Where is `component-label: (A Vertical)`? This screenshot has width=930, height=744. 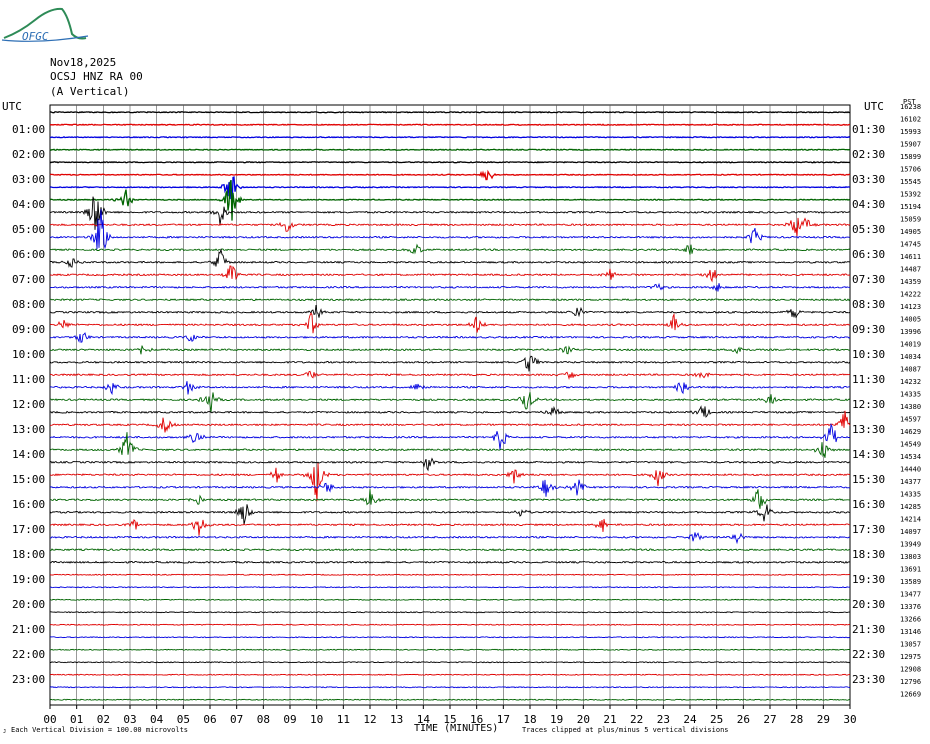
component-label: (A Vertical) is located at coordinates (89, 91).